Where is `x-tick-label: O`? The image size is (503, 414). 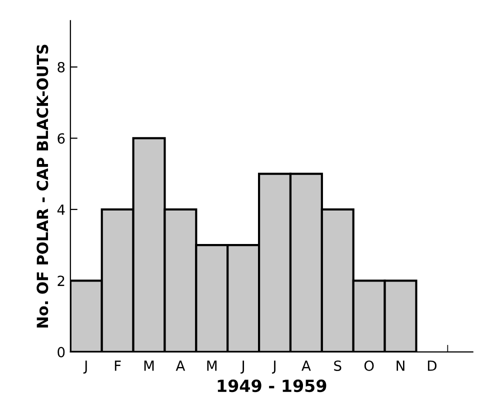 x-tick-label: O is located at coordinates (369, 365).